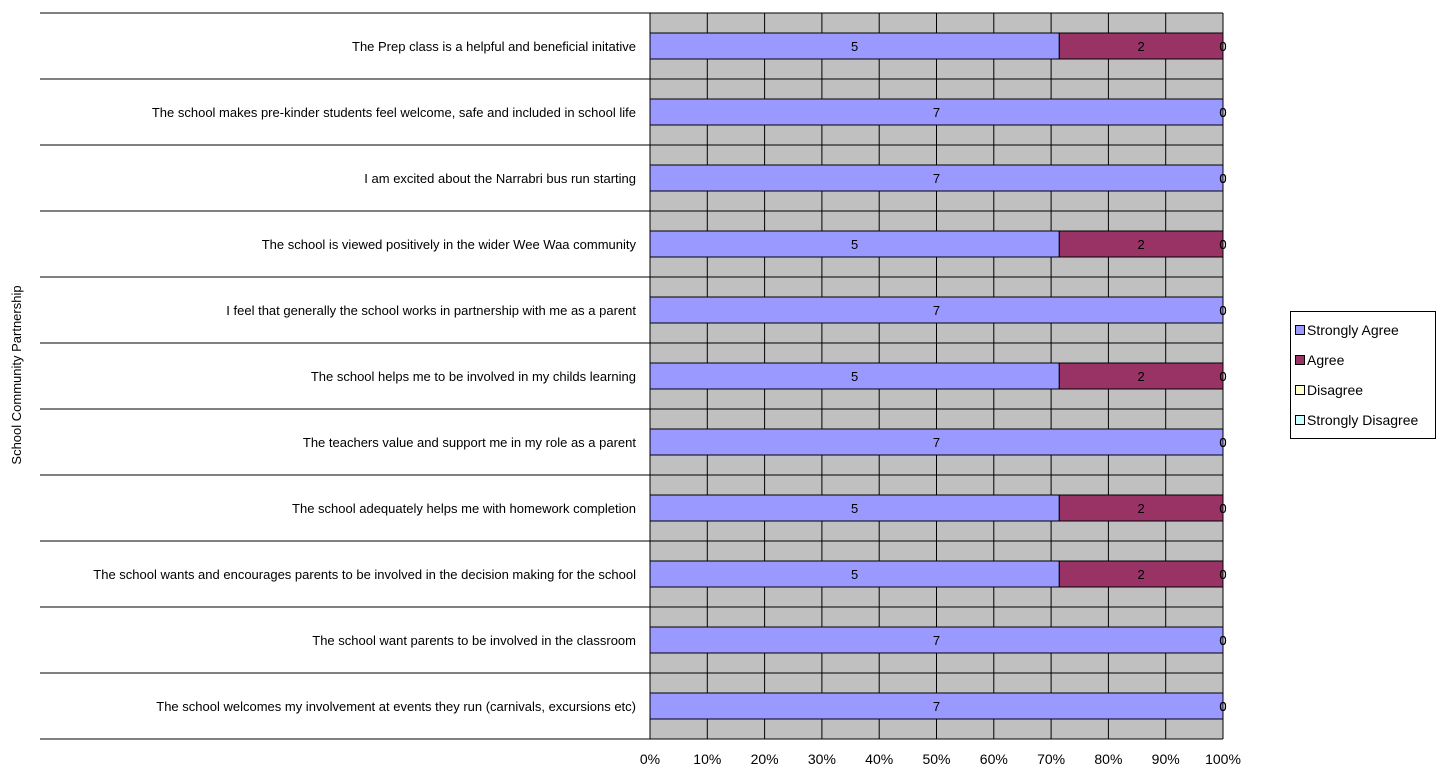 The width and height of the screenshot is (1456, 768). I want to click on x-tick-label: 40%, so click(879, 759).